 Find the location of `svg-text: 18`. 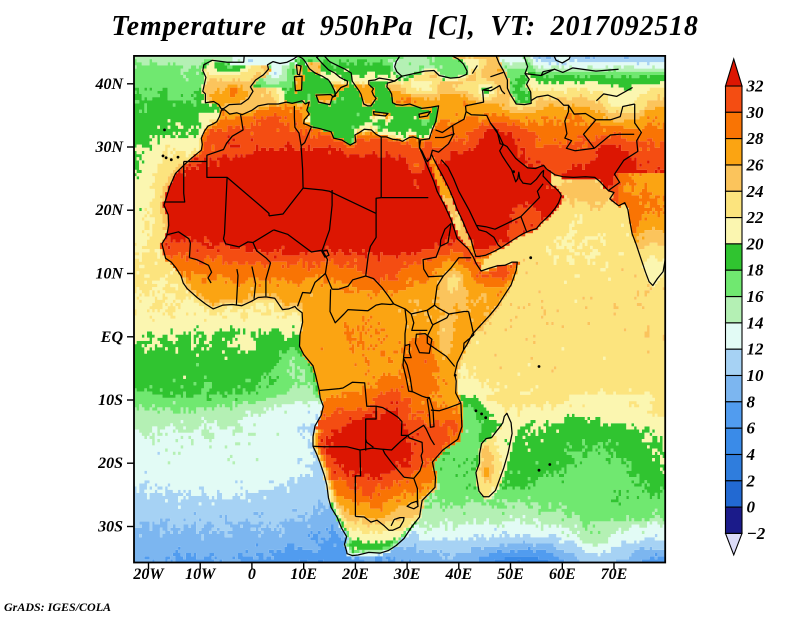

svg-text: 18 is located at coordinates (756, 270).